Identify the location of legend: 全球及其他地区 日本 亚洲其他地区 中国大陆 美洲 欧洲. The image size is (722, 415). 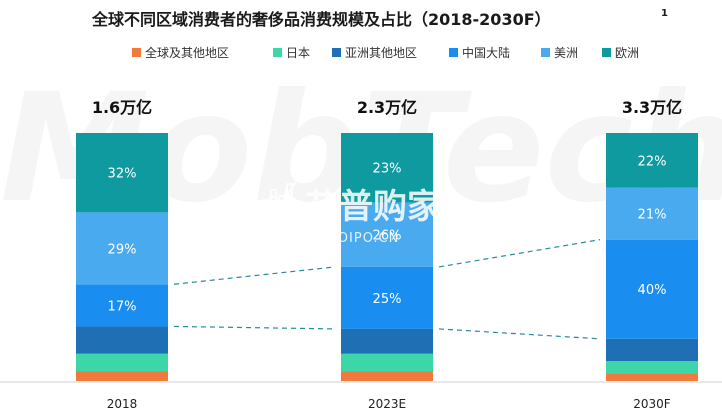
(385, 52).